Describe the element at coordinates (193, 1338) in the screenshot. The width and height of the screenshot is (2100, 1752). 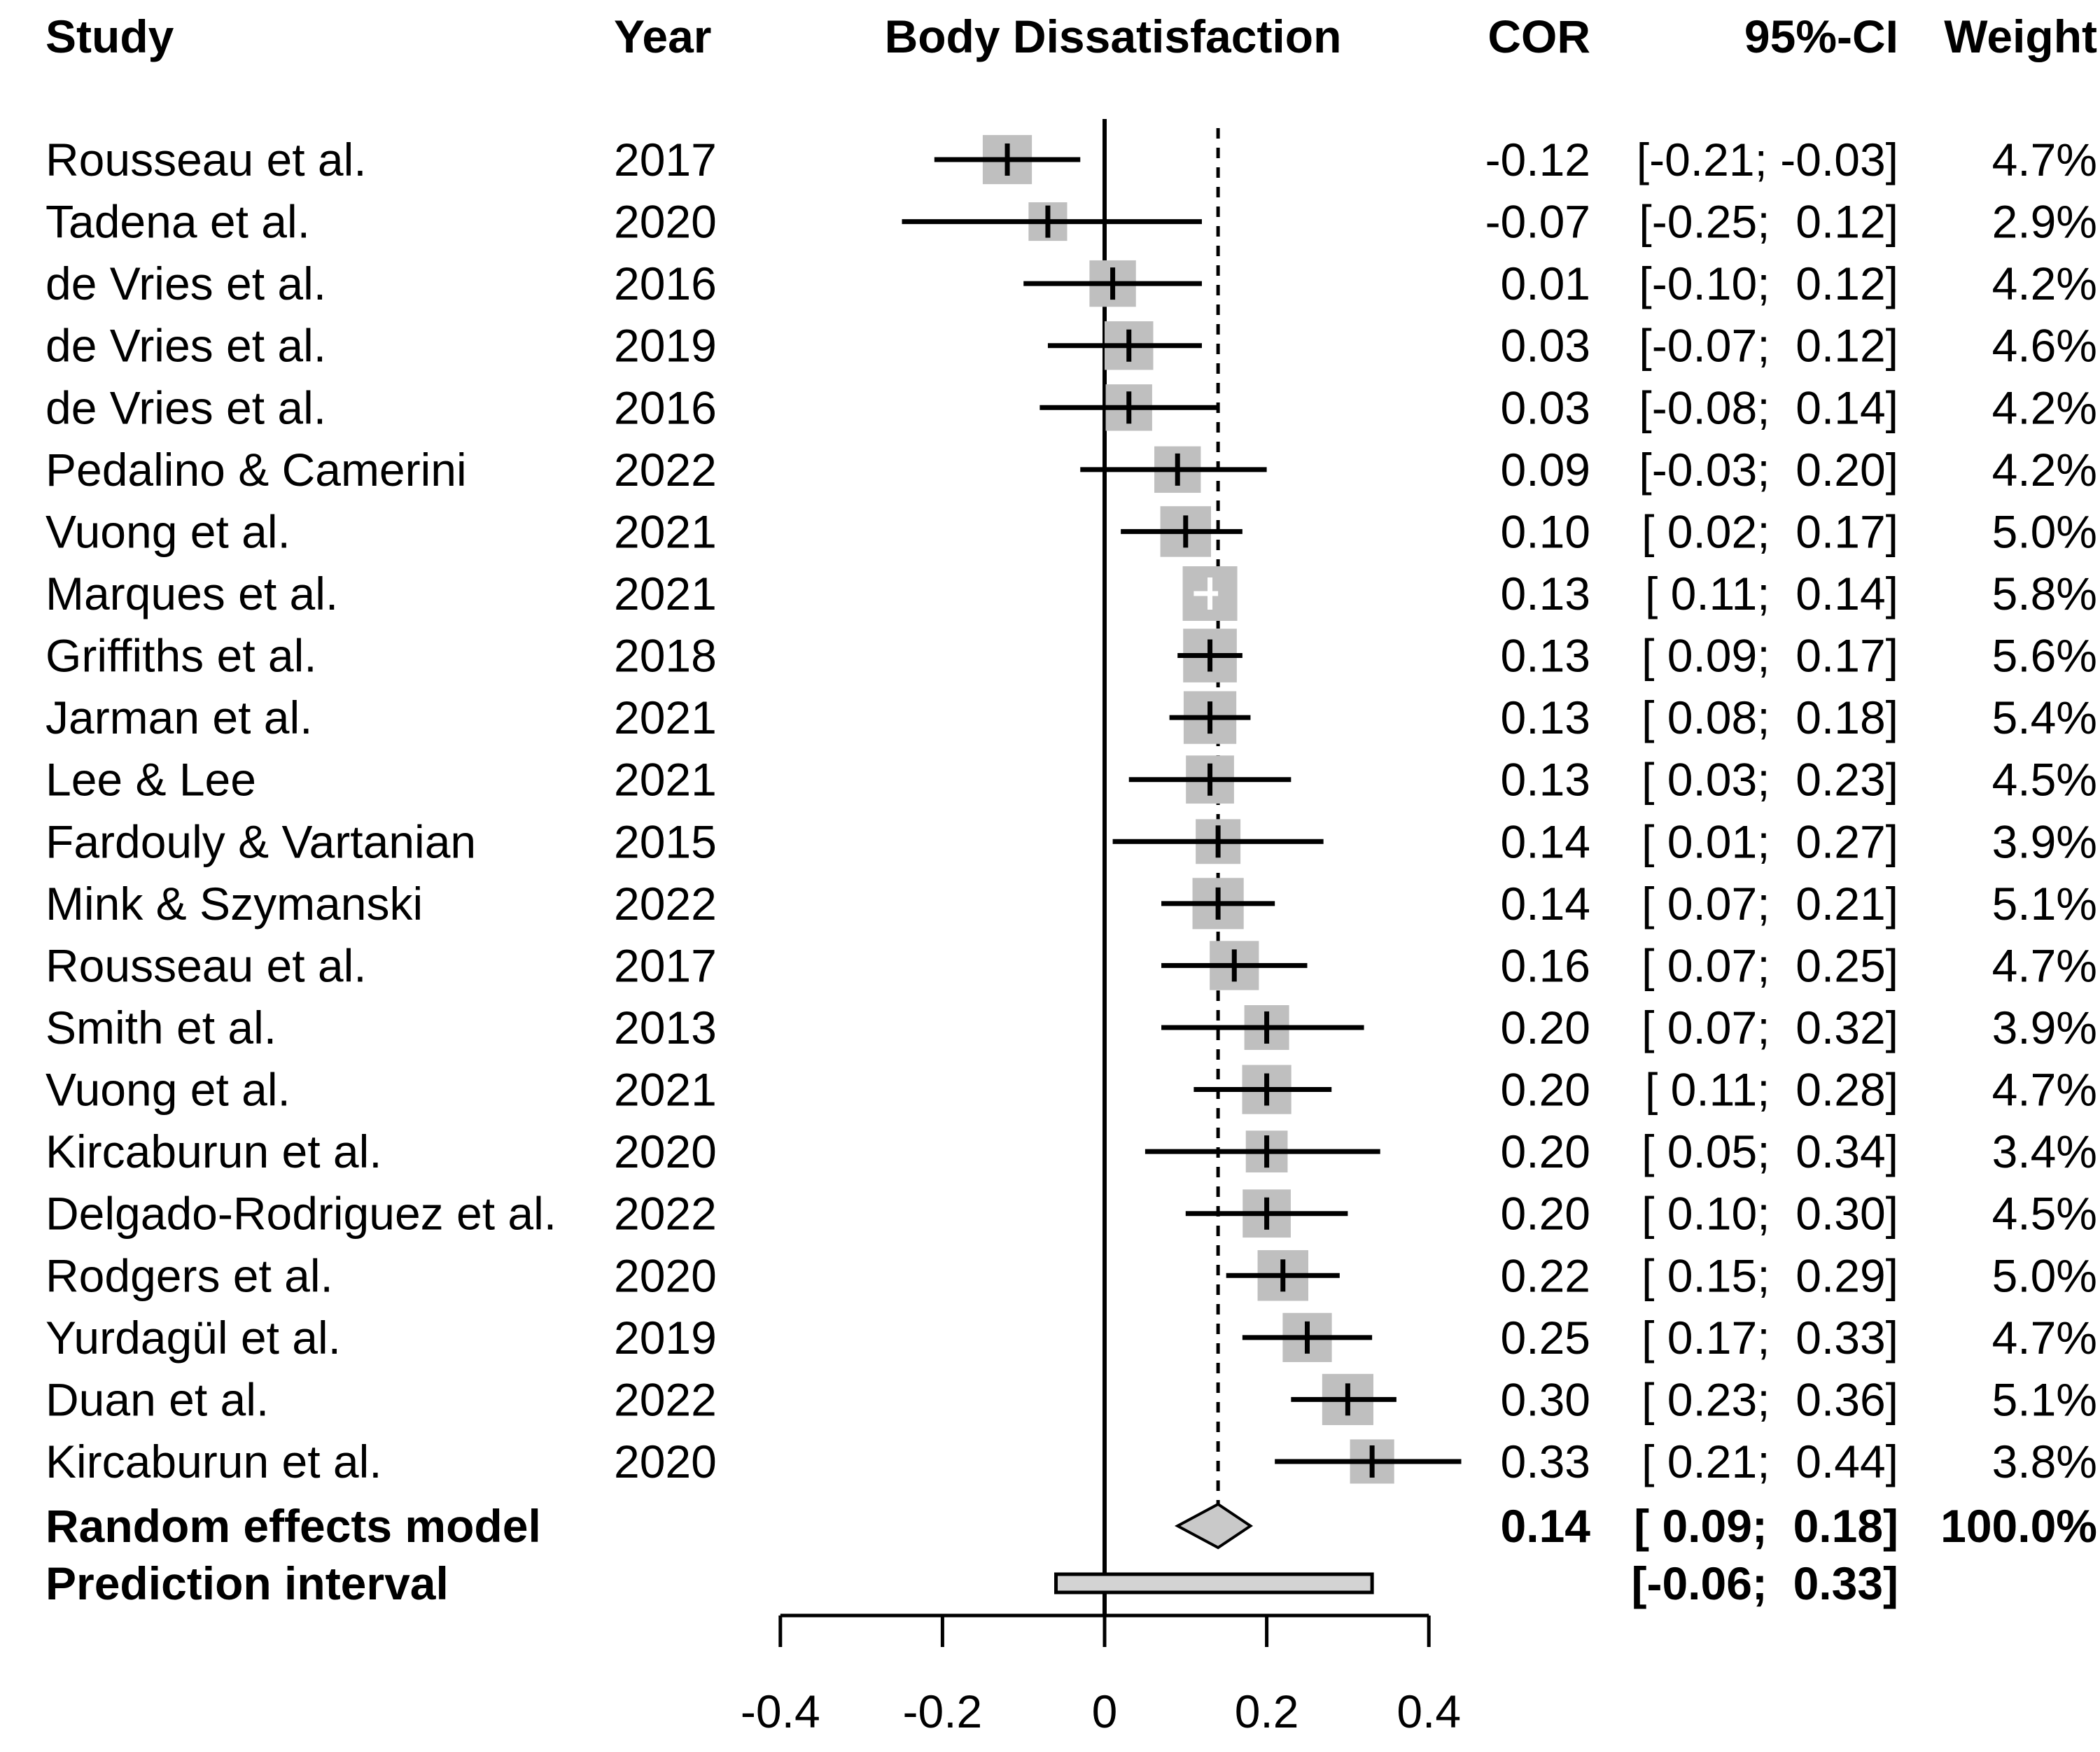
I see `study-label: Yurdagül et al.` at that location.